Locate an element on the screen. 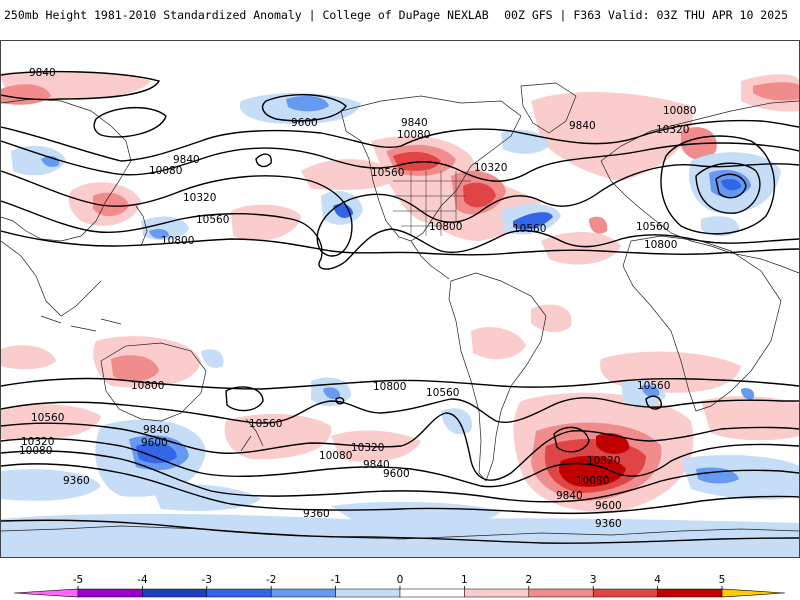 Image resolution: width=800 pixels, height=600 pixels. new-zealand-coastline is located at coordinates (252, 435).